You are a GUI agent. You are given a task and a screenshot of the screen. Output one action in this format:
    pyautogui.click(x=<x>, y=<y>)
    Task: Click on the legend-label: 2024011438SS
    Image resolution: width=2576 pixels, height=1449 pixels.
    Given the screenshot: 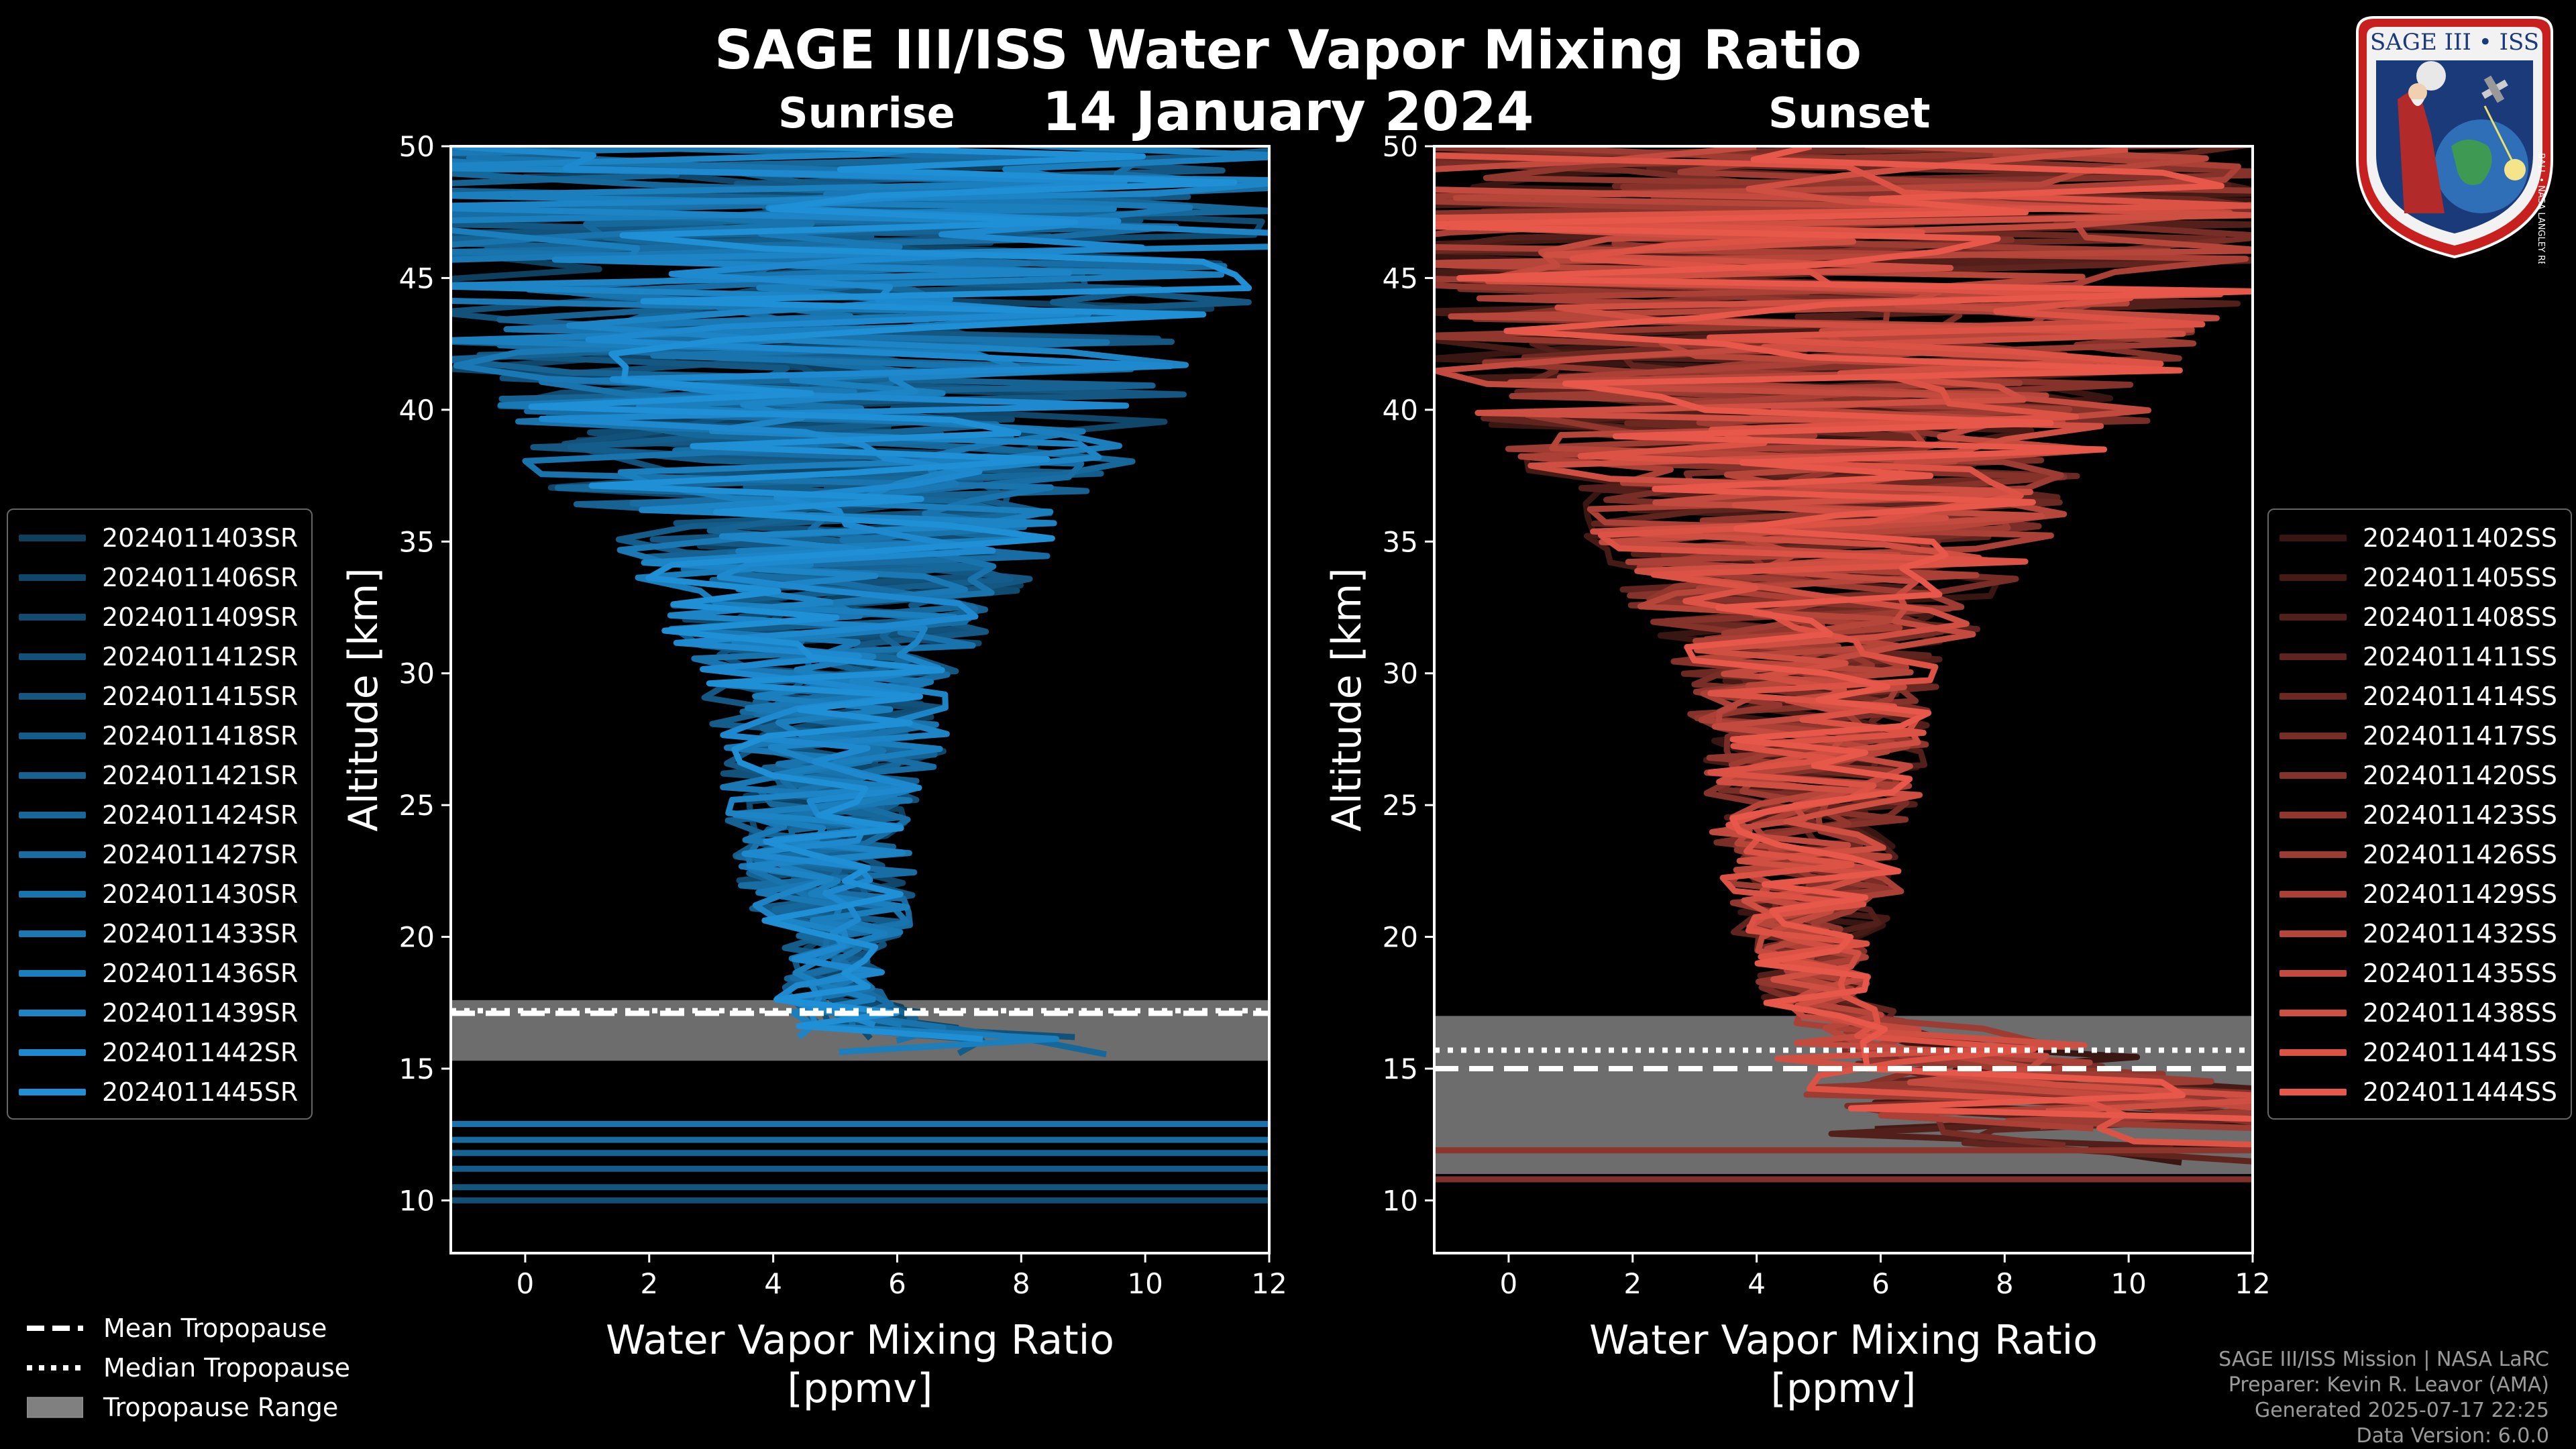 What is the action you would take?
    pyautogui.click(x=2460, y=1013)
    